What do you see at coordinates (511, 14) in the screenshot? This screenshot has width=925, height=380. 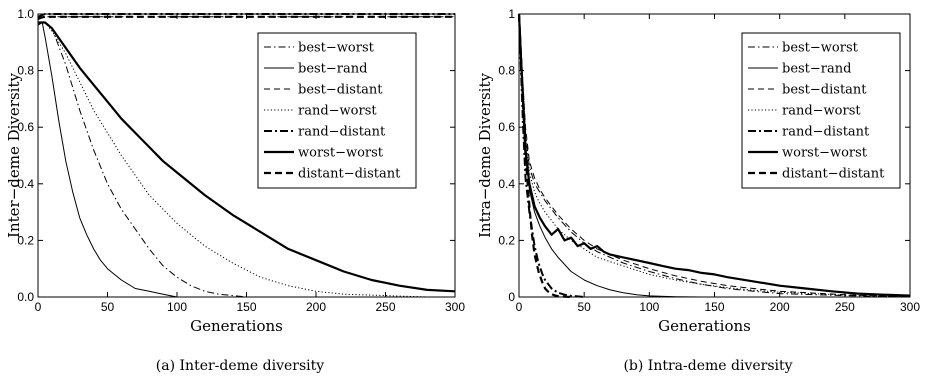 I see `y-tick-label: 1` at bounding box center [511, 14].